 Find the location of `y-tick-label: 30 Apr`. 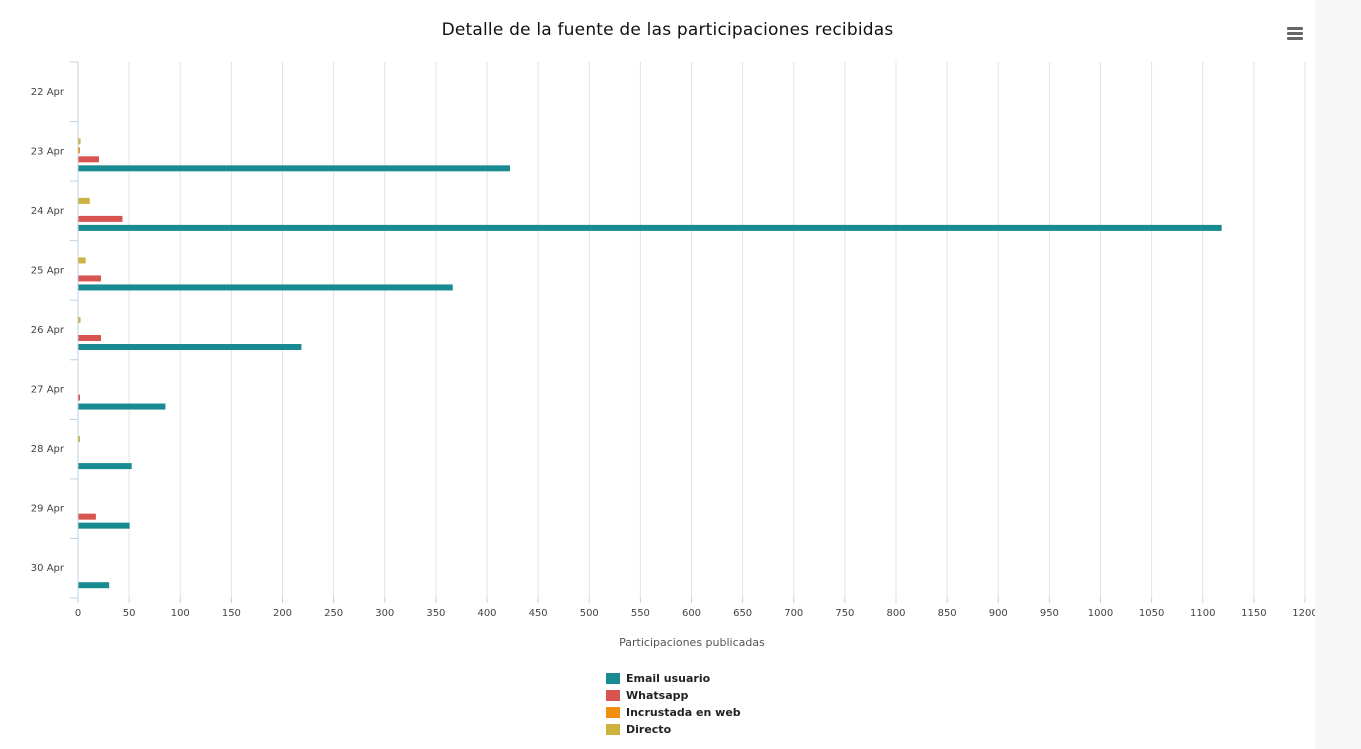

y-tick-label: 30 Apr is located at coordinates (48, 568).